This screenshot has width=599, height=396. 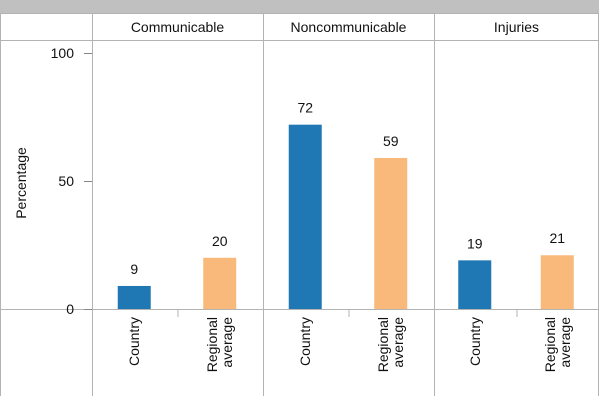 I want to click on top-band, so click(x=299, y=6).